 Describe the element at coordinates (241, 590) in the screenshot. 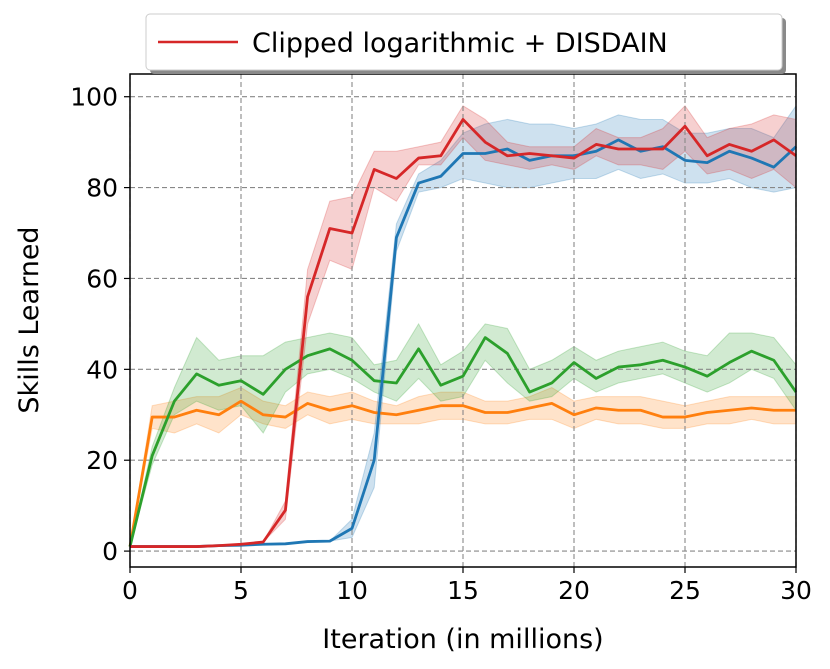

I see `x-tick-label: 5` at that location.